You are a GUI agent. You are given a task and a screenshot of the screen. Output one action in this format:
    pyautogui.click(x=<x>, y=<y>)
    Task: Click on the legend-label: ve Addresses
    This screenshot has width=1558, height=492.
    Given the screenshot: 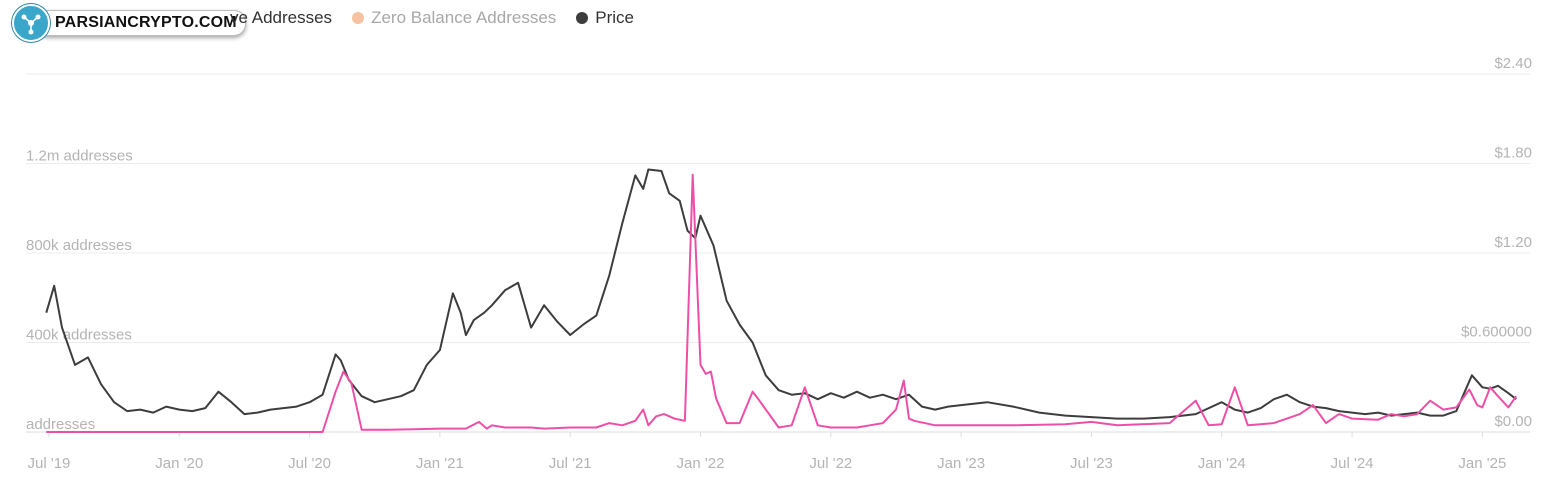 What is the action you would take?
    pyautogui.click(x=281, y=17)
    